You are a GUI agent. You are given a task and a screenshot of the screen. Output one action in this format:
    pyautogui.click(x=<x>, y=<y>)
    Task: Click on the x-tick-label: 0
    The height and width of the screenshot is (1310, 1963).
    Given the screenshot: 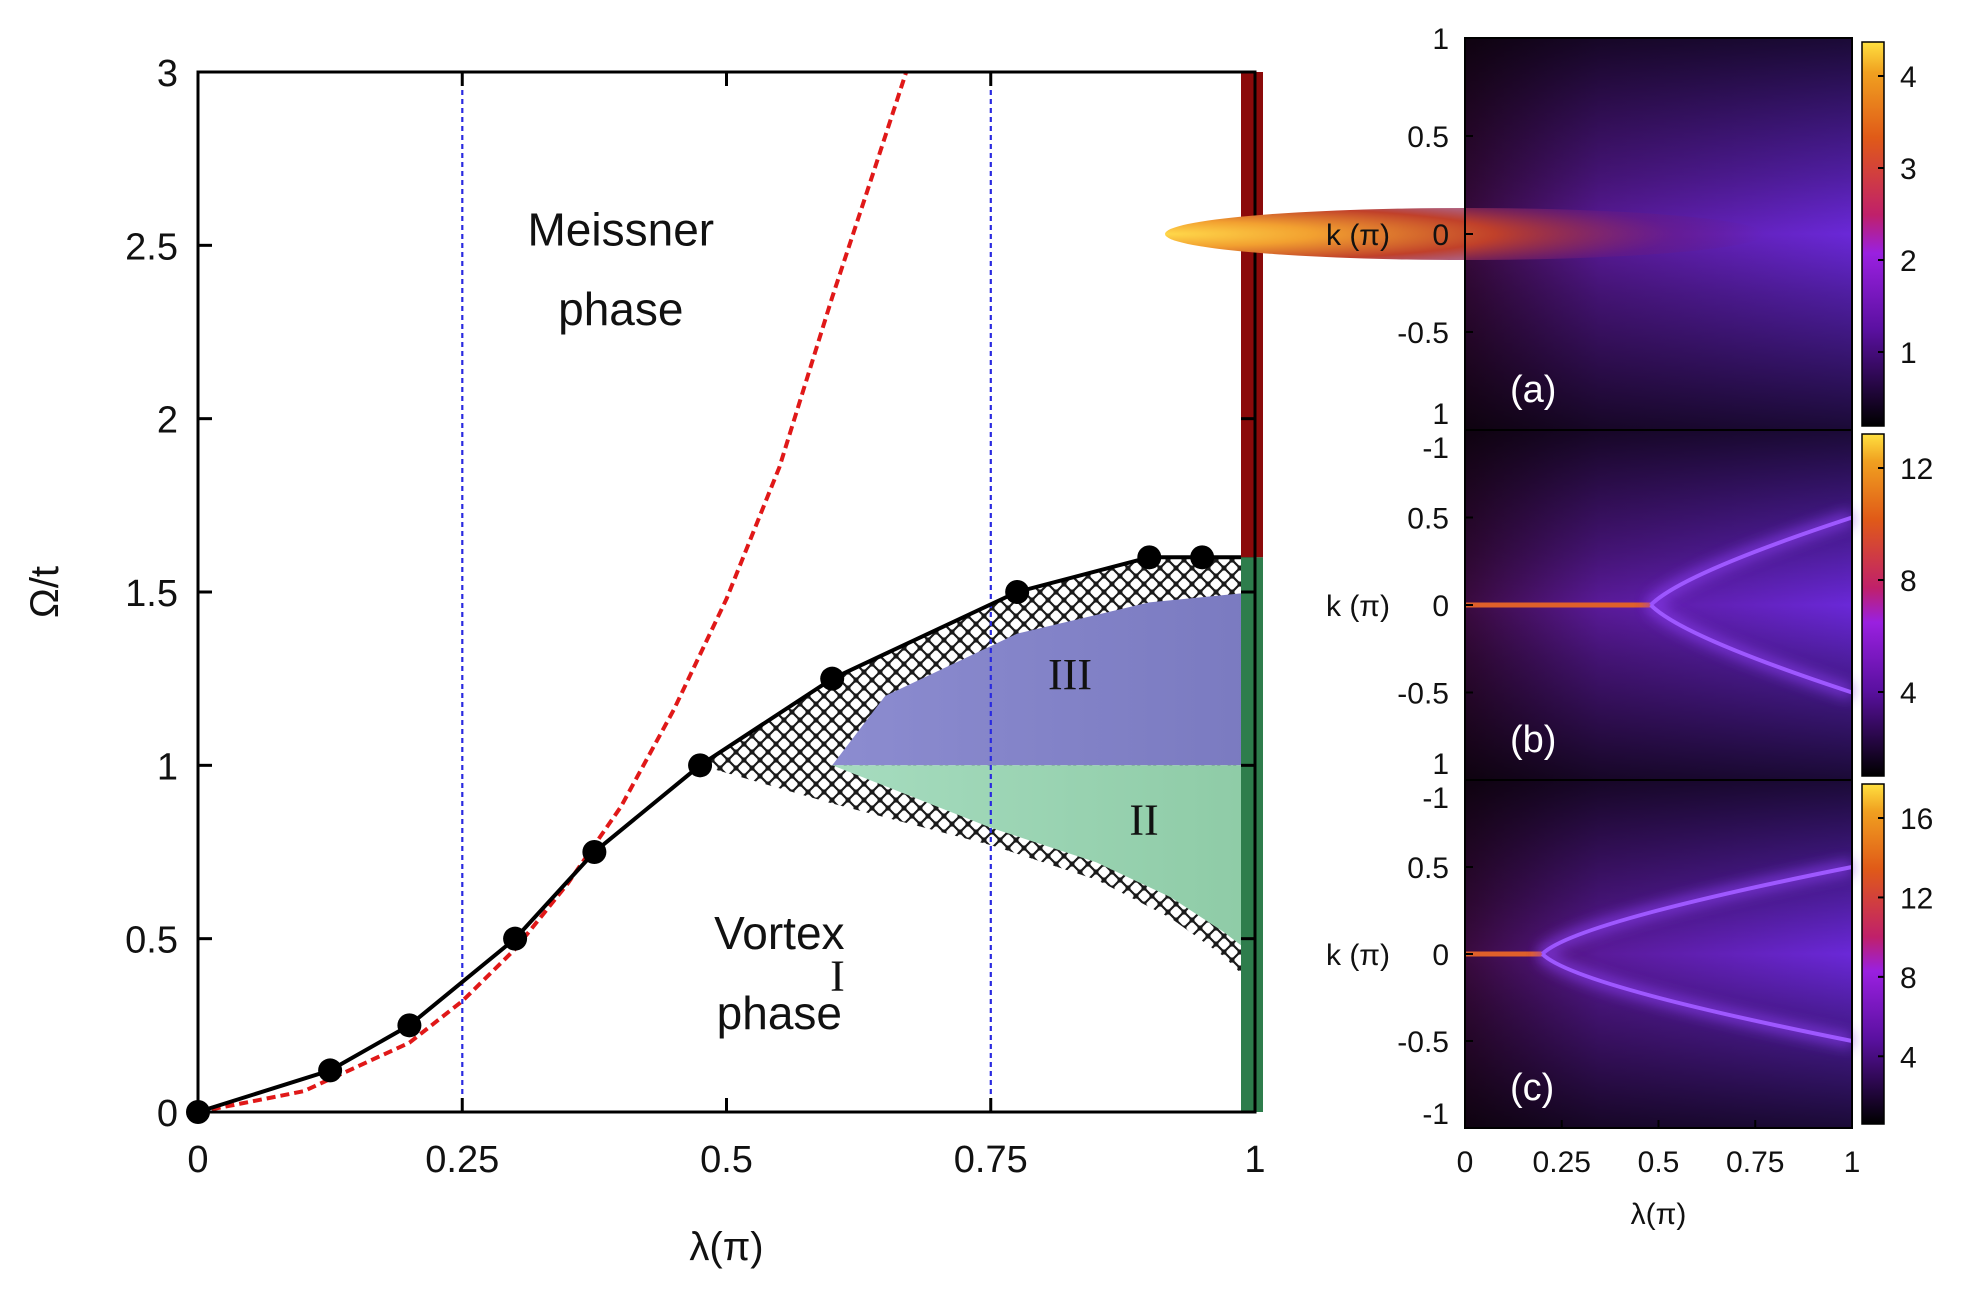 What is the action you would take?
    pyautogui.click(x=197, y=1160)
    